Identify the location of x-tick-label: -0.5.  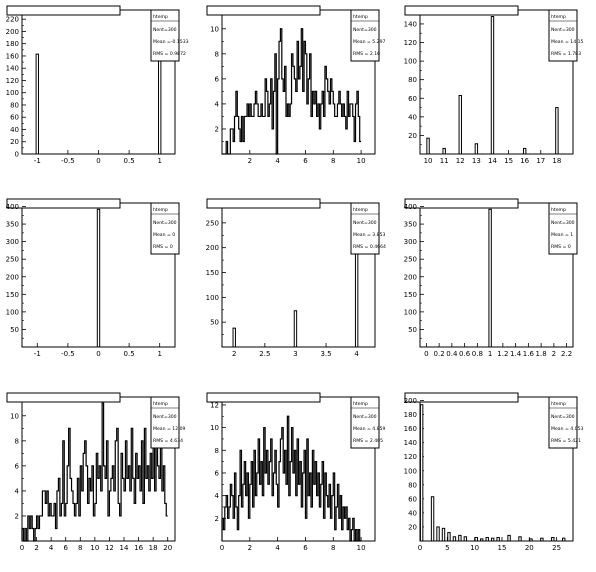
(68, 354).